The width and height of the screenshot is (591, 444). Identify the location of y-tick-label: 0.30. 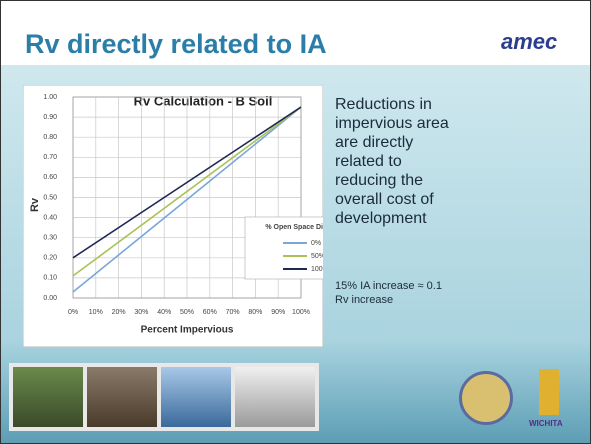
(50, 238).